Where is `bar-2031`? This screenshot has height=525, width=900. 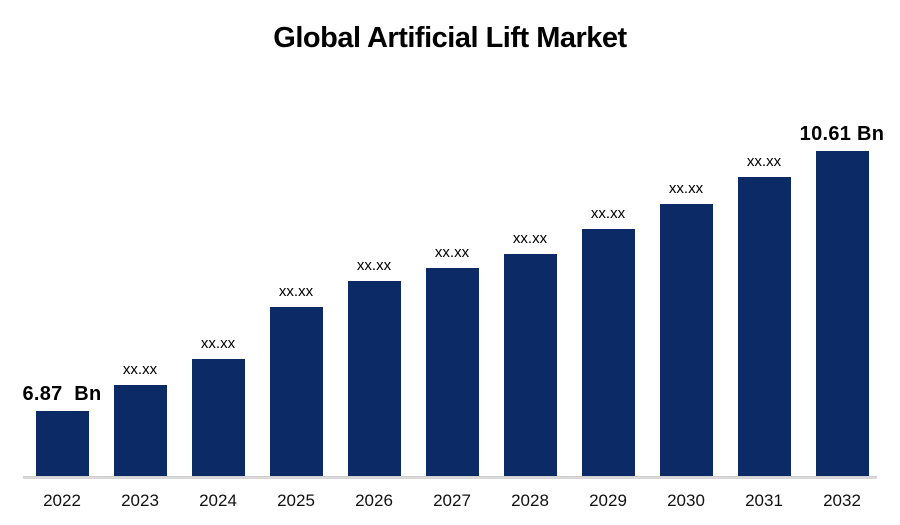
bar-2031 is located at coordinates (764, 326).